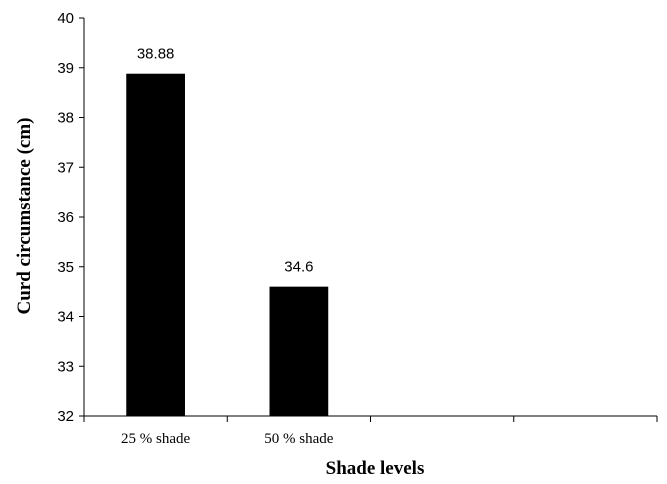 The height and width of the screenshot is (484, 667). What do you see at coordinates (65, 317) in the screenshot?
I see `y-tick-label: 34` at bounding box center [65, 317].